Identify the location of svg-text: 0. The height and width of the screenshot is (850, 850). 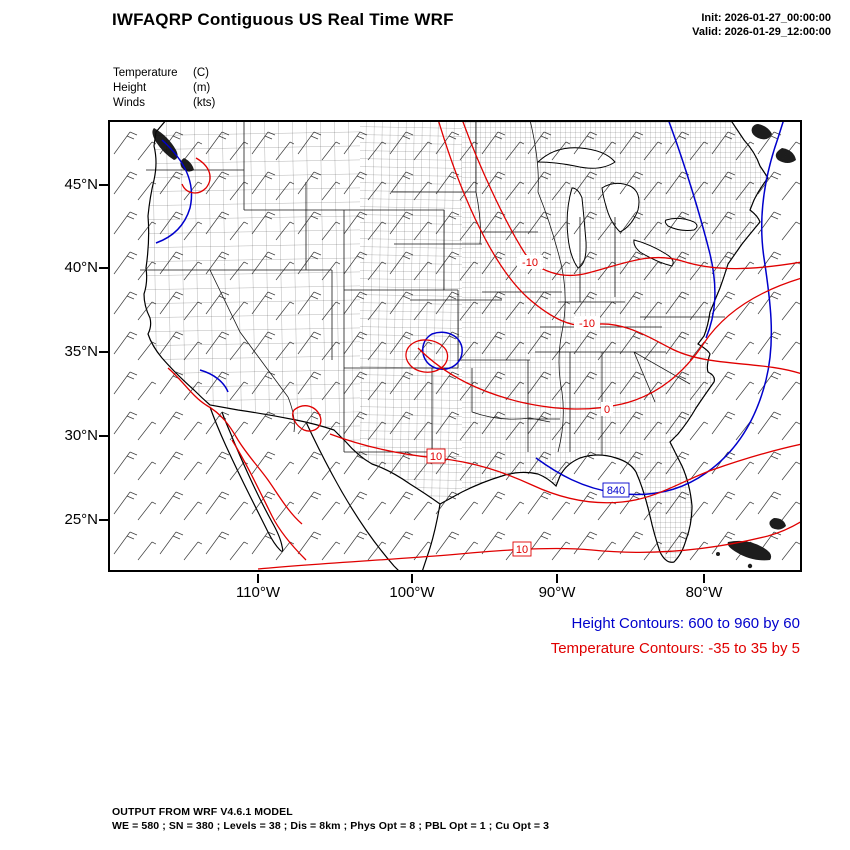
(607, 410).